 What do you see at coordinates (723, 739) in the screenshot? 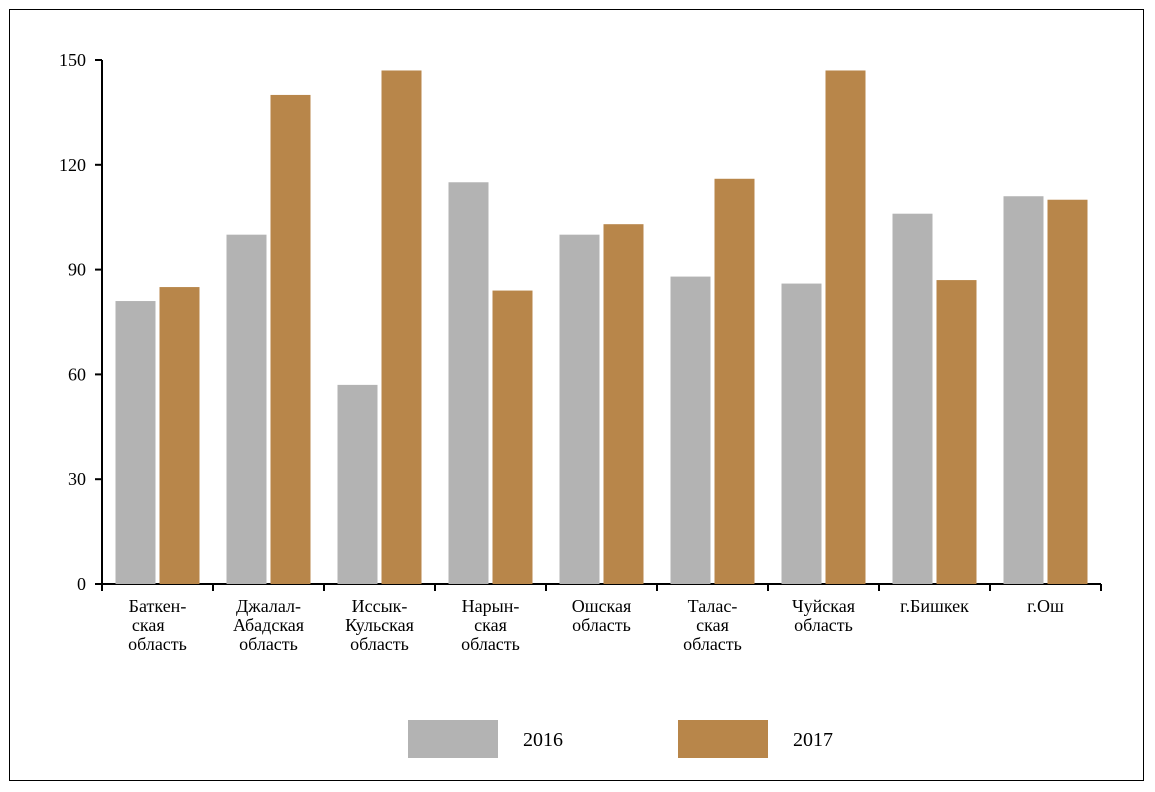
I see `legend-swatch-2017` at bounding box center [723, 739].